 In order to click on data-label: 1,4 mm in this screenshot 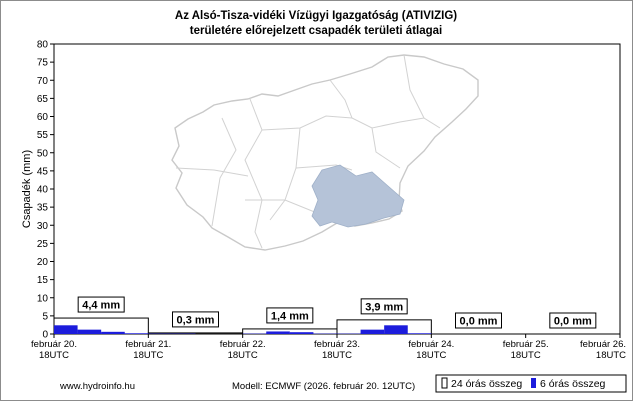, I will do `click(290, 316)`.